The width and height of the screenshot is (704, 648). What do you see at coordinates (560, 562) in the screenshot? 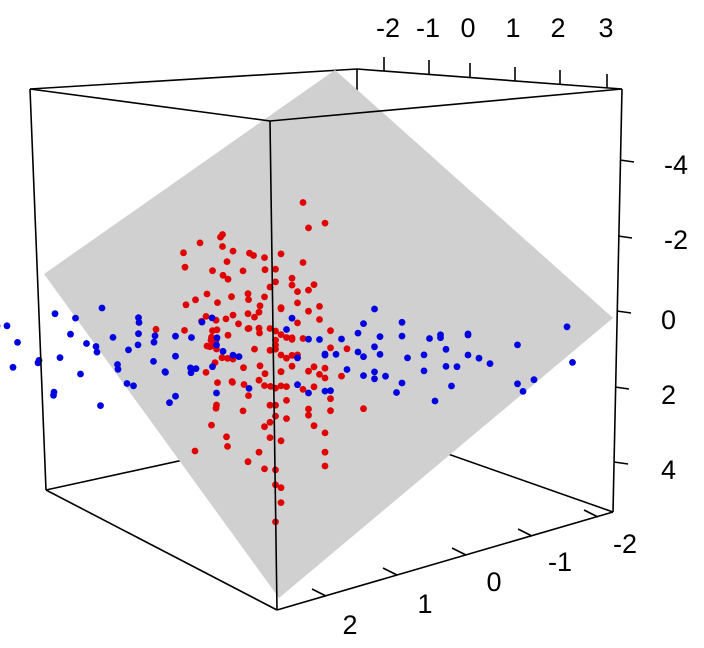
I see `tick-label: -1` at bounding box center [560, 562].